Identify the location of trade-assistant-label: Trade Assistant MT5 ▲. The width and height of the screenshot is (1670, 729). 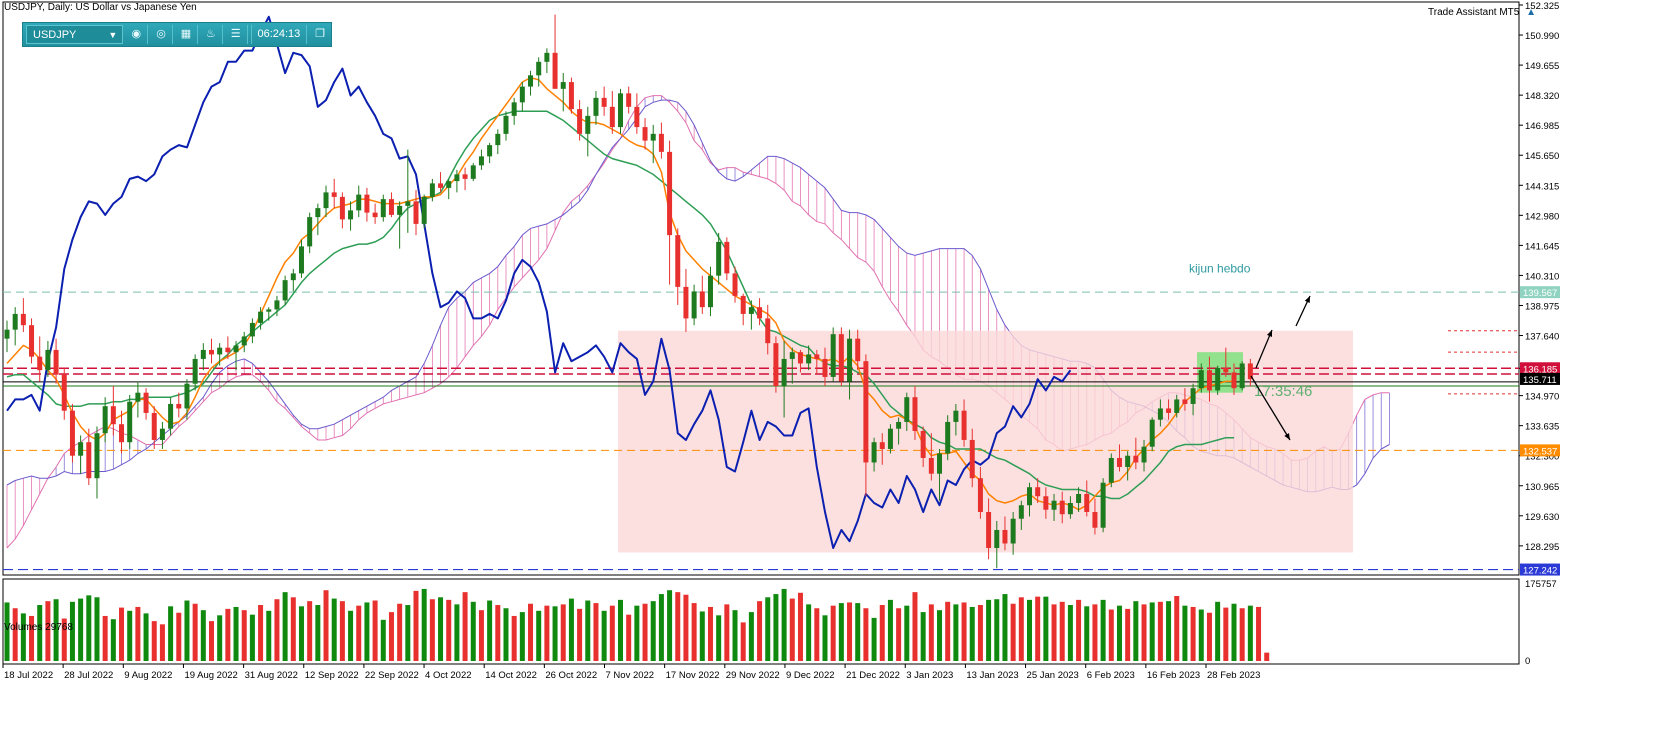
(1482, 12).